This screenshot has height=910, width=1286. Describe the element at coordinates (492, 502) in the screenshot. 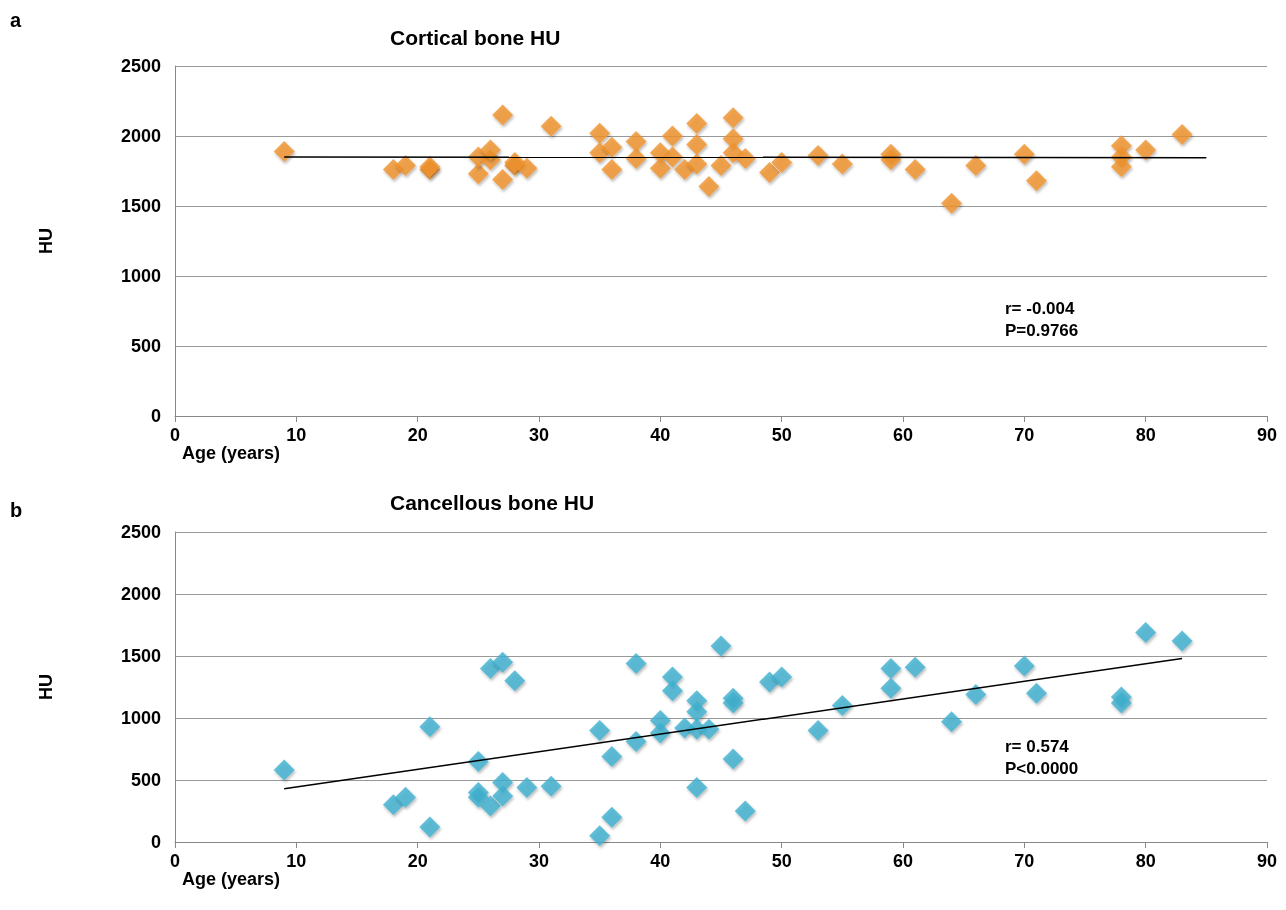

I see `chart-title: Cancellous bone HU` at that location.